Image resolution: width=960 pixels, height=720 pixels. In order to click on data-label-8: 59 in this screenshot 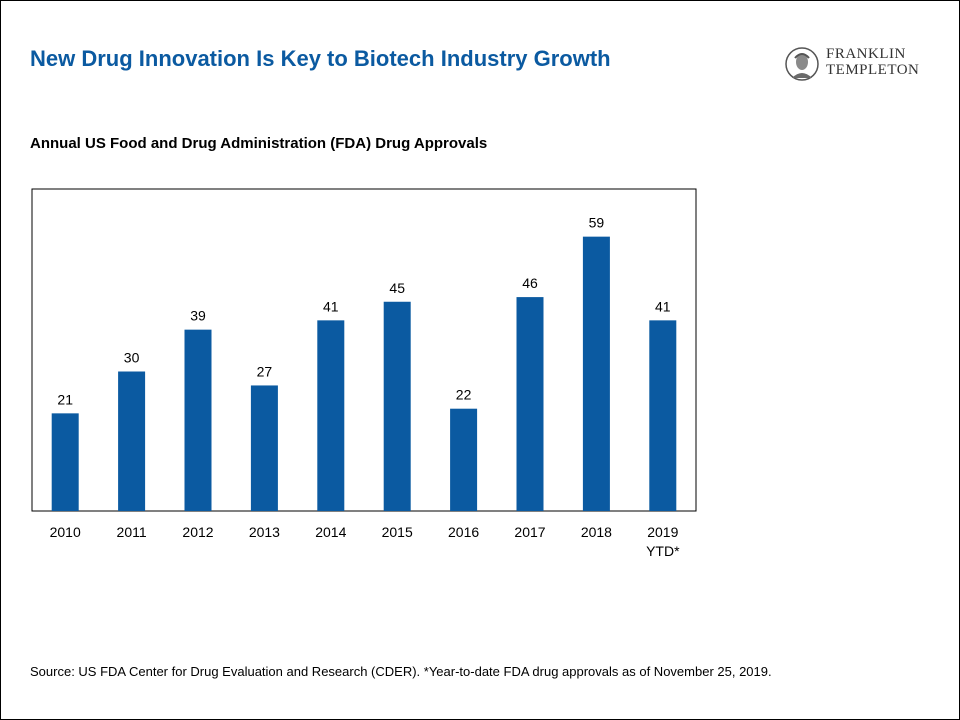, I will do `click(597, 223)`.